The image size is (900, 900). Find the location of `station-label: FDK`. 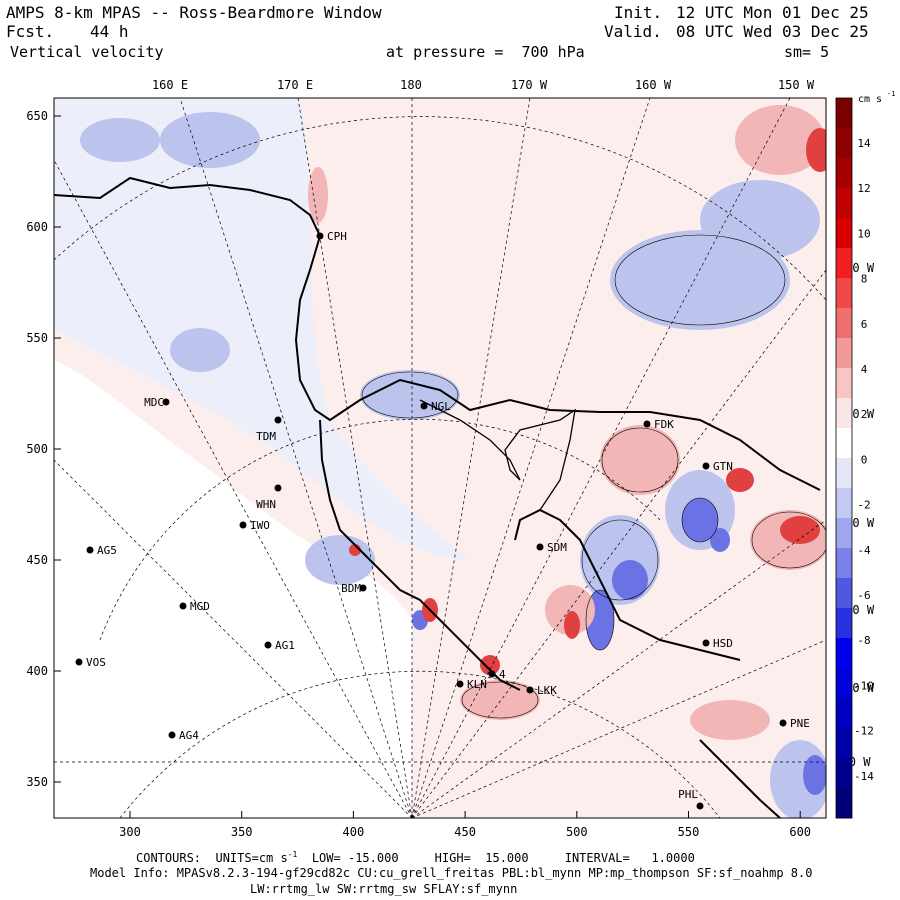

station-label: FDK is located at coordinates (664, 424).